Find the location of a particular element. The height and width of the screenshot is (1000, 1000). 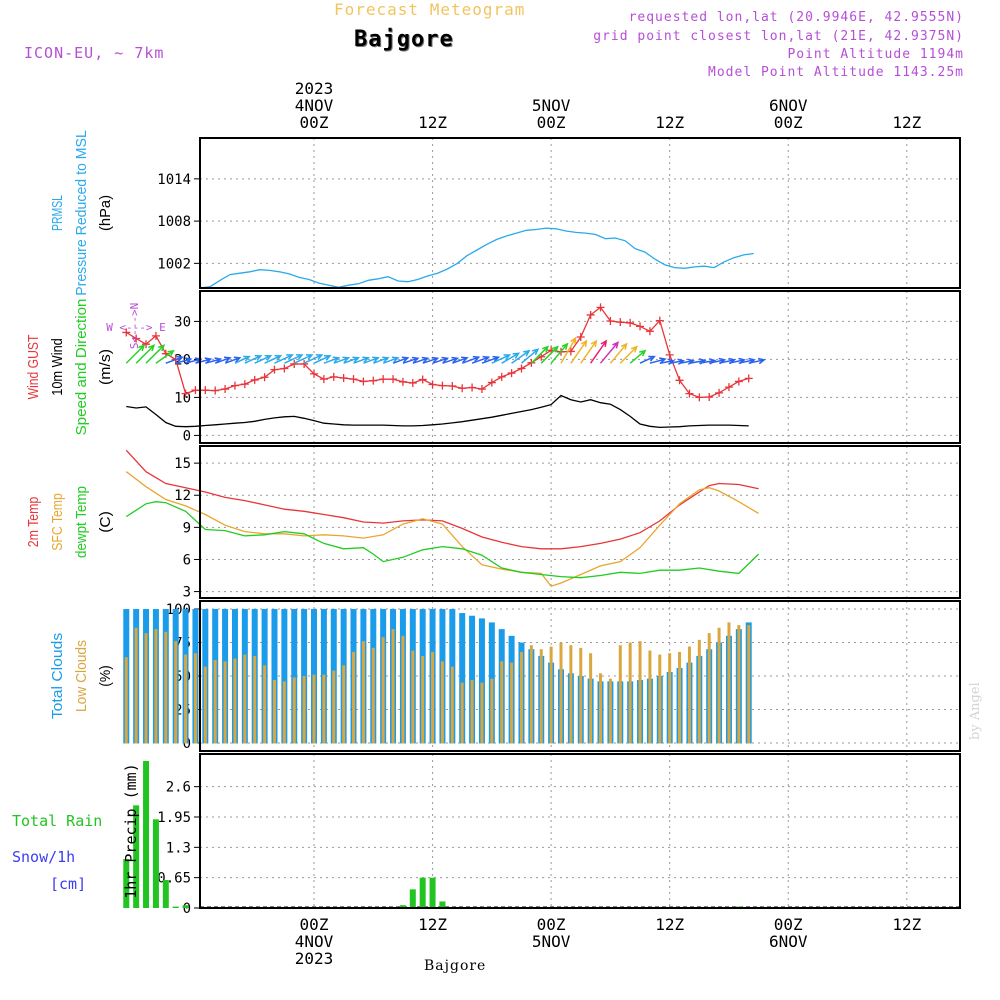

bottom-time-label: 00Z is located at coordinates (314, 924).